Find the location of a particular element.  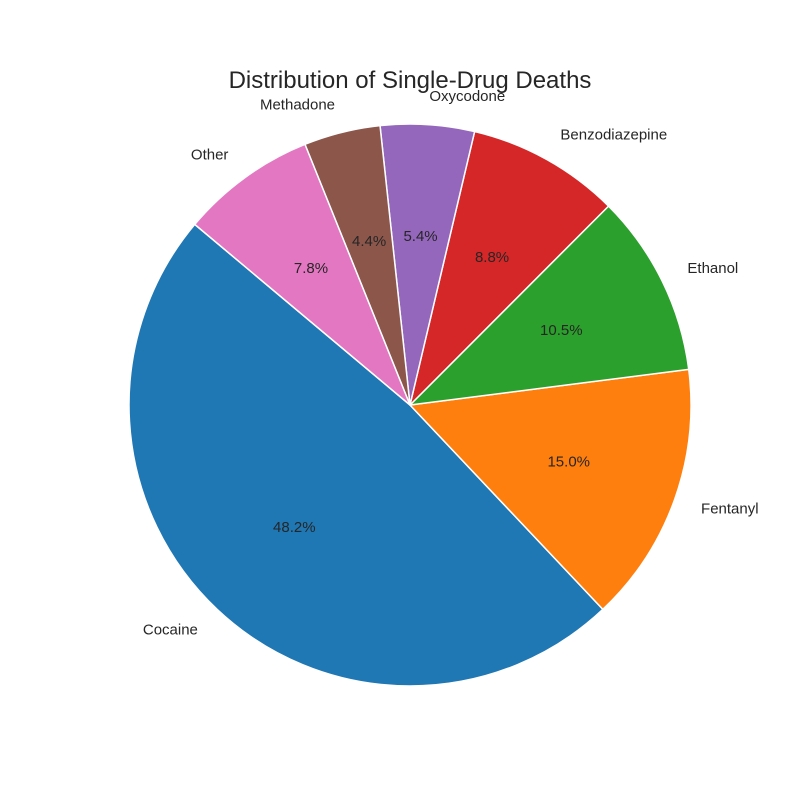

slice-label-benzodiazepine: Benzodiazepine is located at coordinates (613, 134).